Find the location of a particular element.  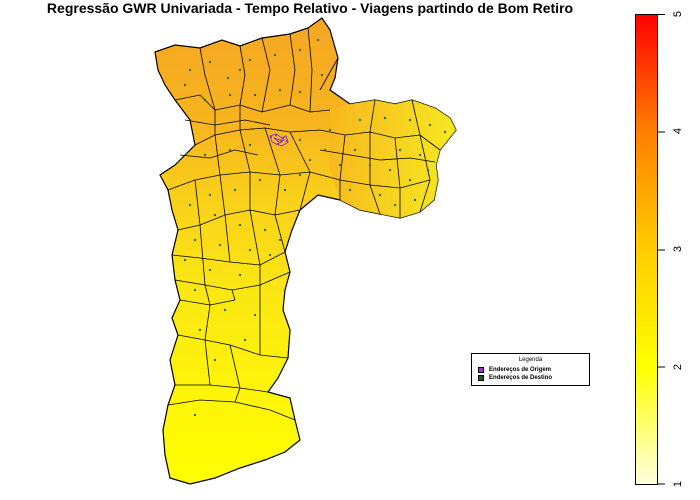

destination-swatch-icon is located at coordinates (481, 378).